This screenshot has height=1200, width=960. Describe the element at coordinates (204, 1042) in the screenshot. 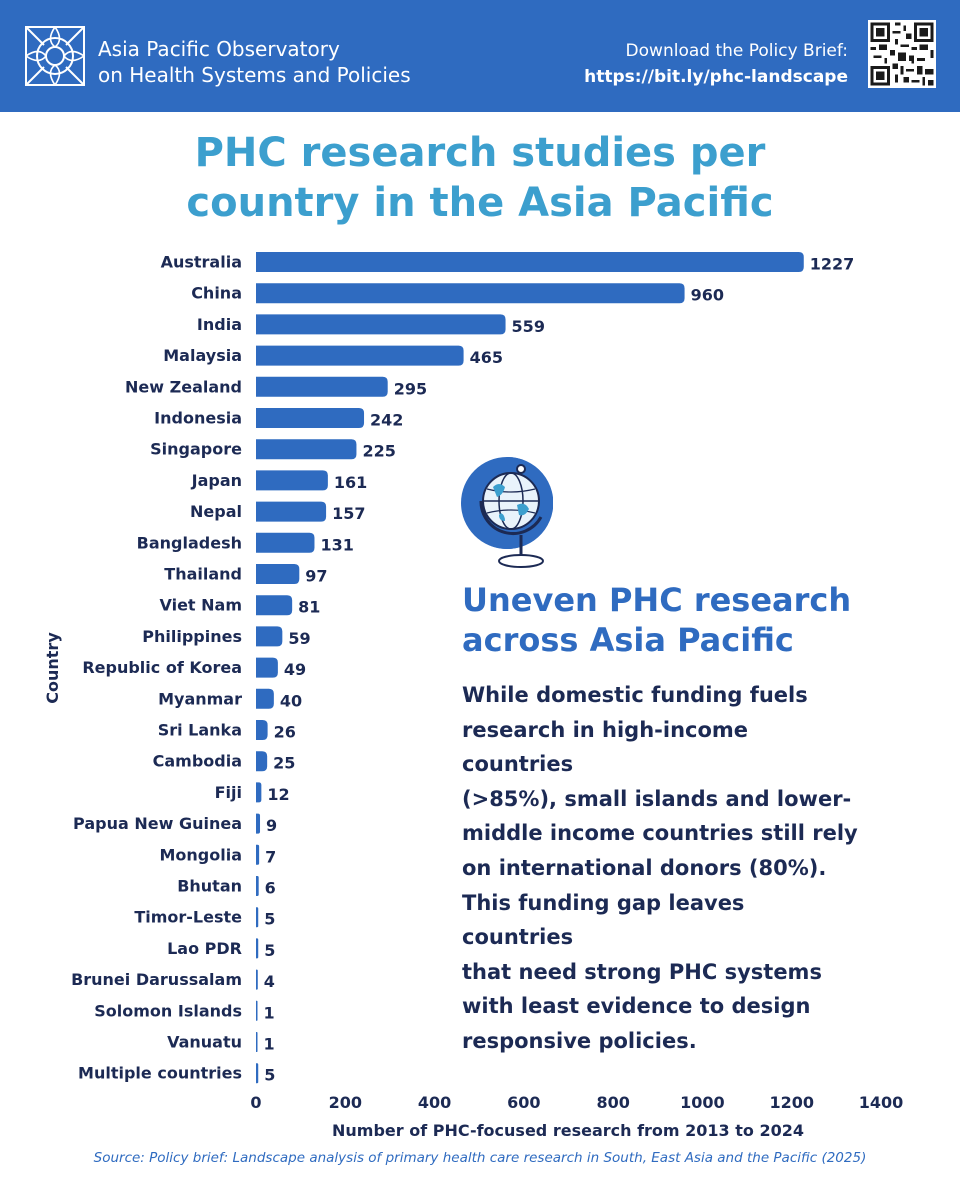

I see `category-label: Vanuatu` at that location.